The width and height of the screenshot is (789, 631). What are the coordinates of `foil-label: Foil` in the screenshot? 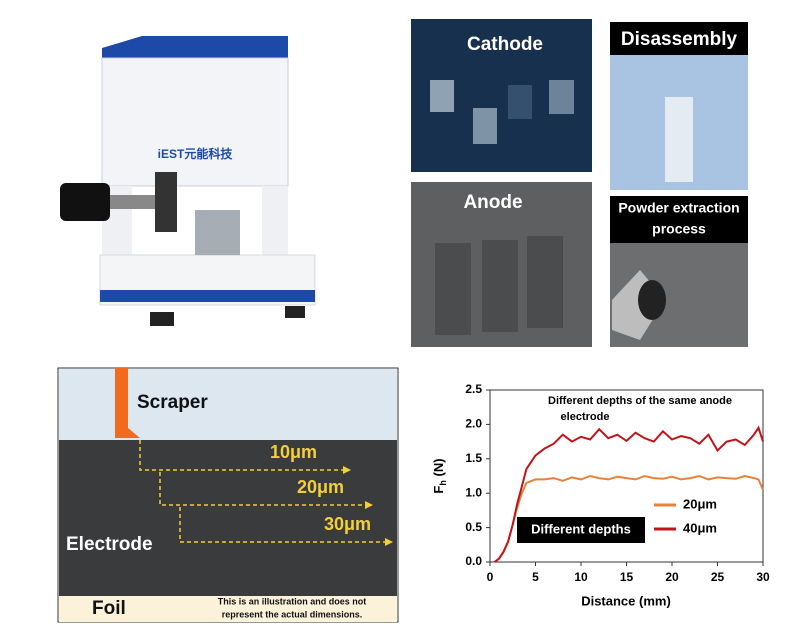 It's located at (109, 608).